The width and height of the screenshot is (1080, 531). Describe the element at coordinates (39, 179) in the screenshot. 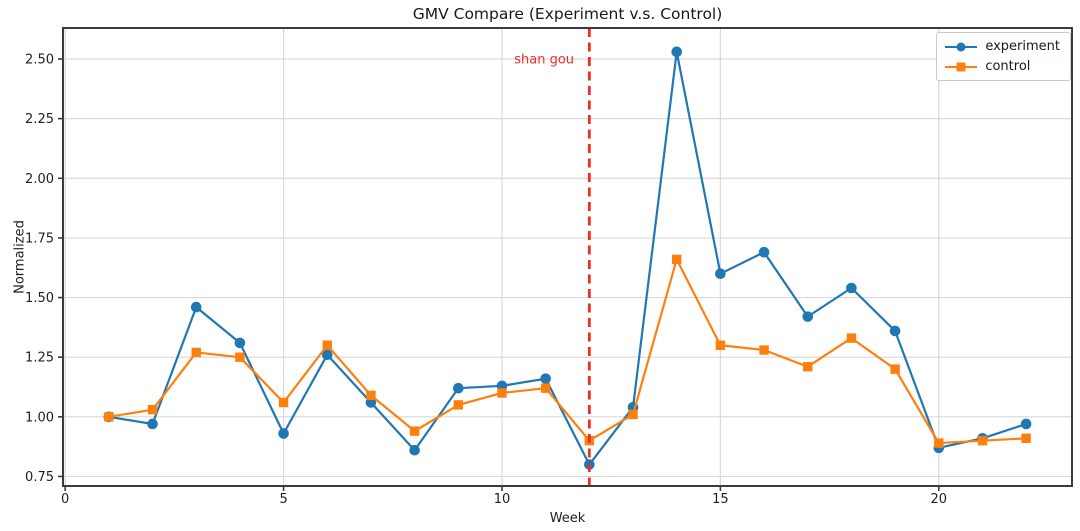

I see `y-tick-label: 2.00` at that location.